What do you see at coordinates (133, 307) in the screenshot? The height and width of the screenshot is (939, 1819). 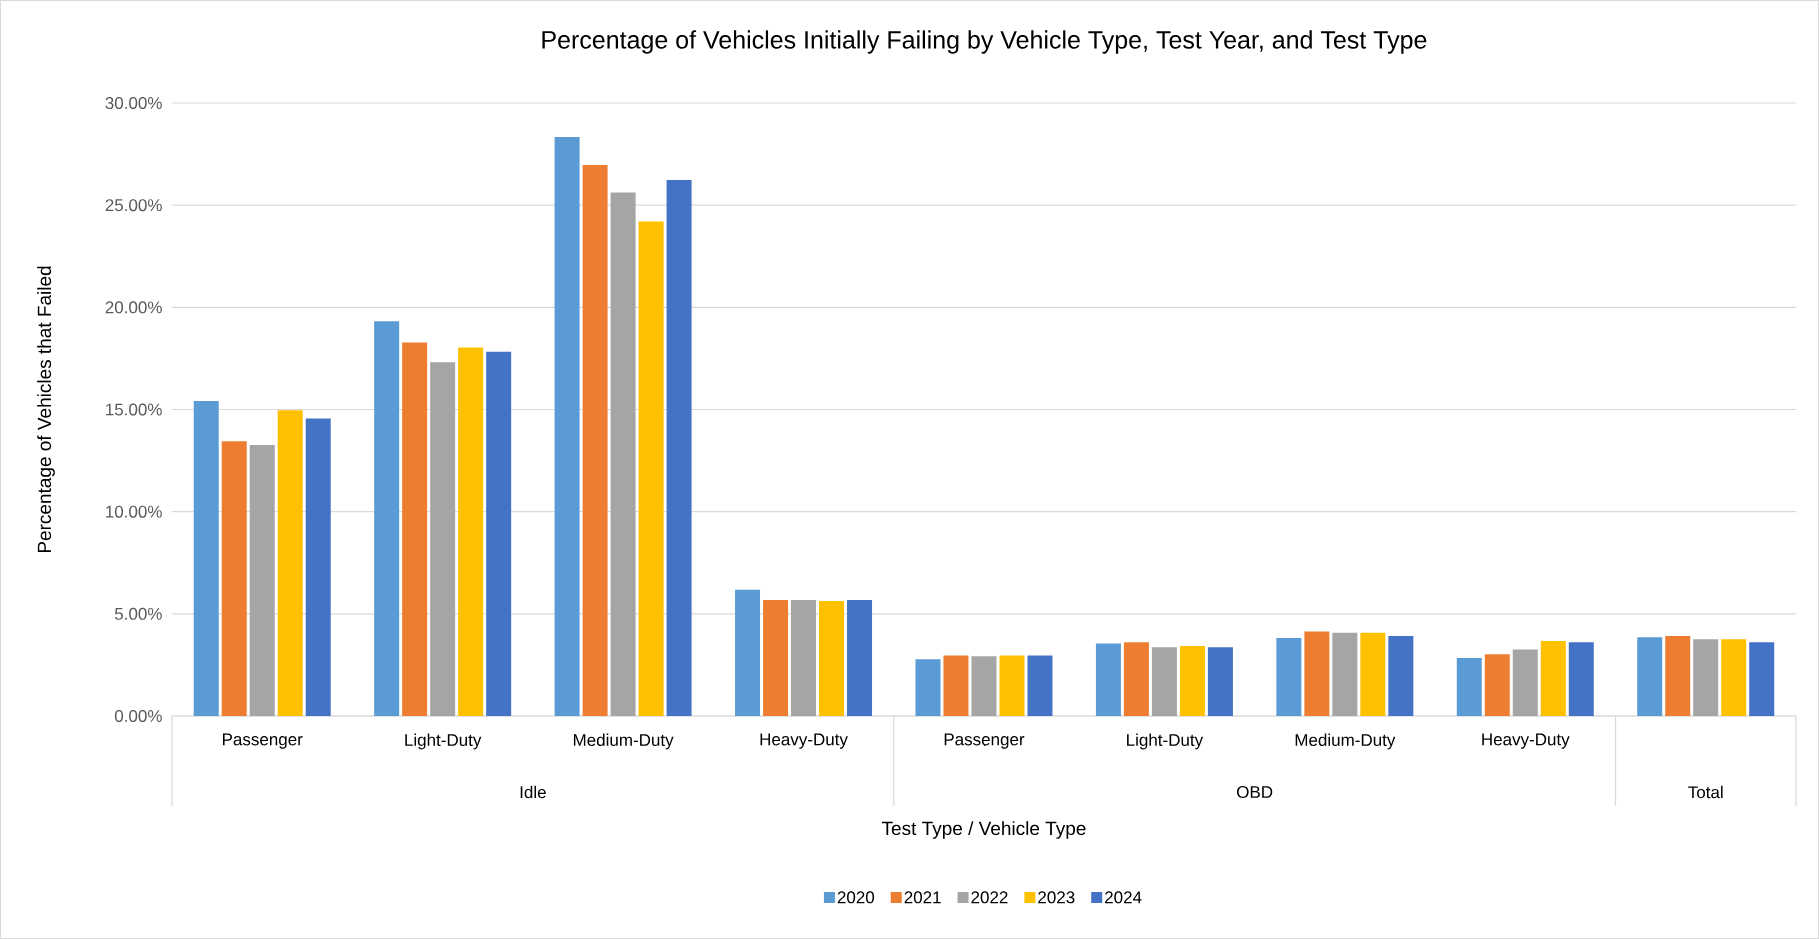 I see `y-tick-label: 20.00%` at bounding box center [133, 307].